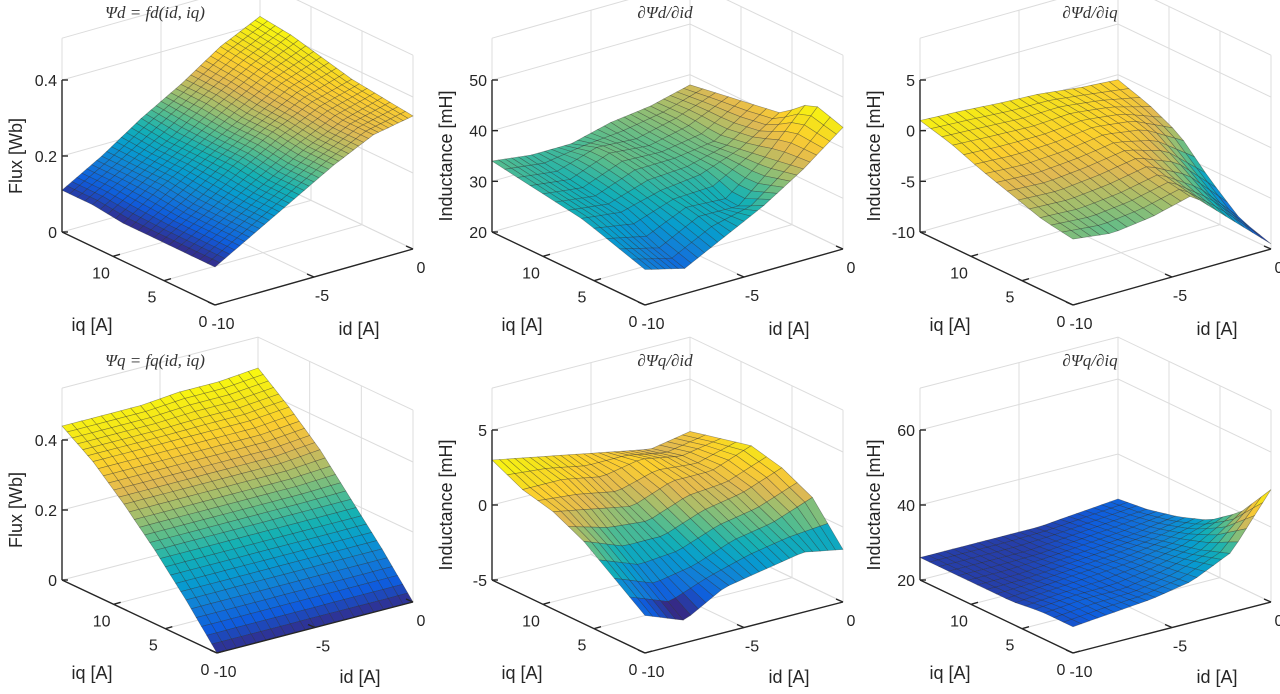 The image size is (1280, 694). What do you see at coordinates (874, 504) in the screenshot?
I see `z-axis-label: Inductance [mH]` at bounding box center [874, 504].